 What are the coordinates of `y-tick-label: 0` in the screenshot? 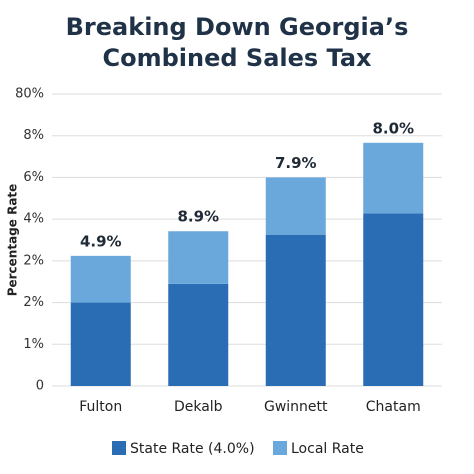 It's located at (40, 386).